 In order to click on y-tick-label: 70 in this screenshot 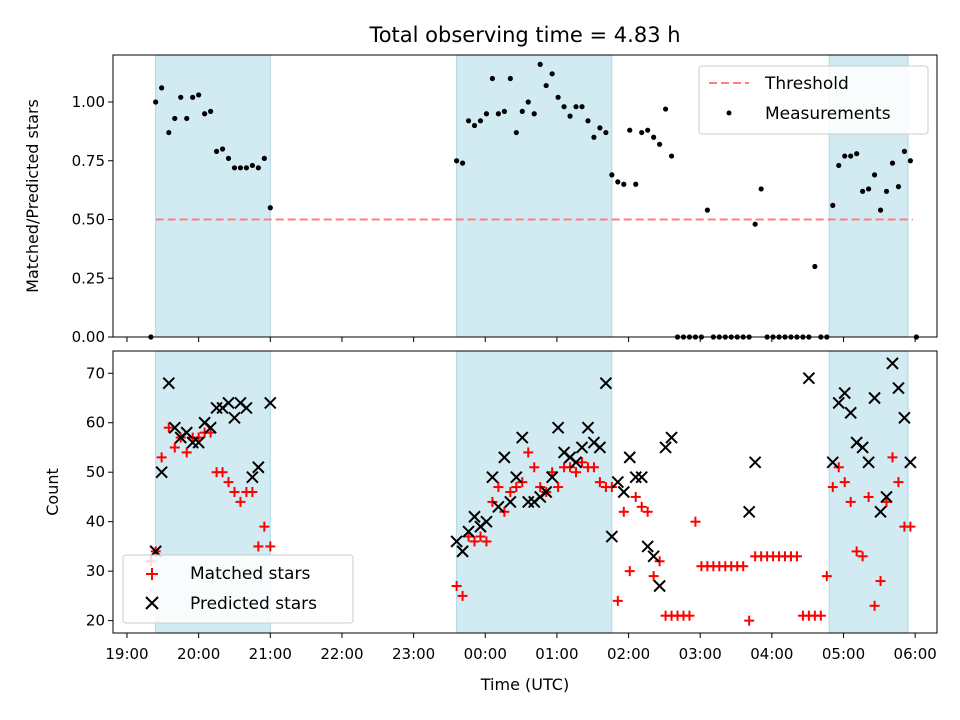, I will do `click(95, 373)`.